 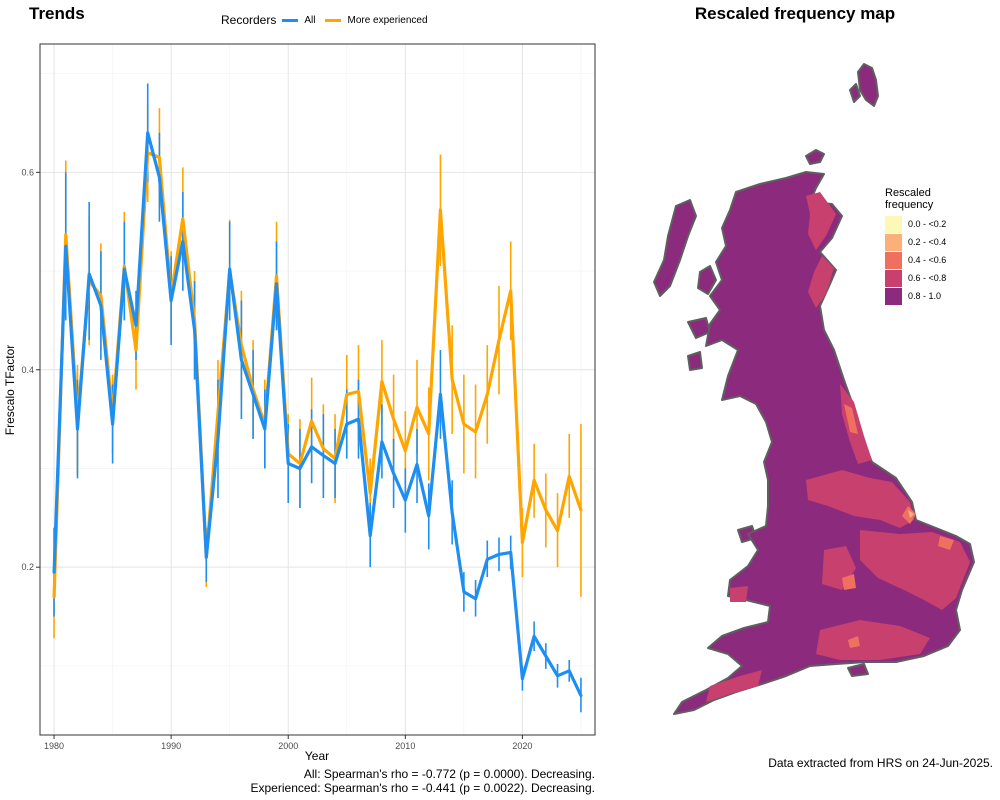 What do you see at coordinates (909, 205) in the screenshot?
I see `legend-title-line-2: frequency` at bounding box center [909, 205].